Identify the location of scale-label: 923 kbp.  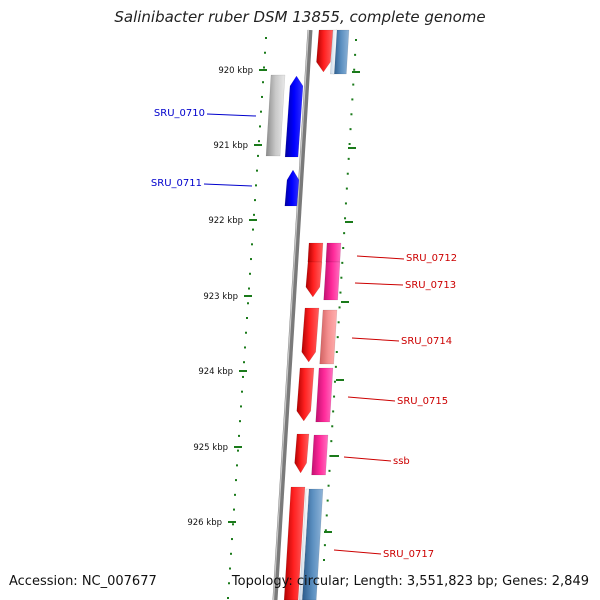
(220, 297).